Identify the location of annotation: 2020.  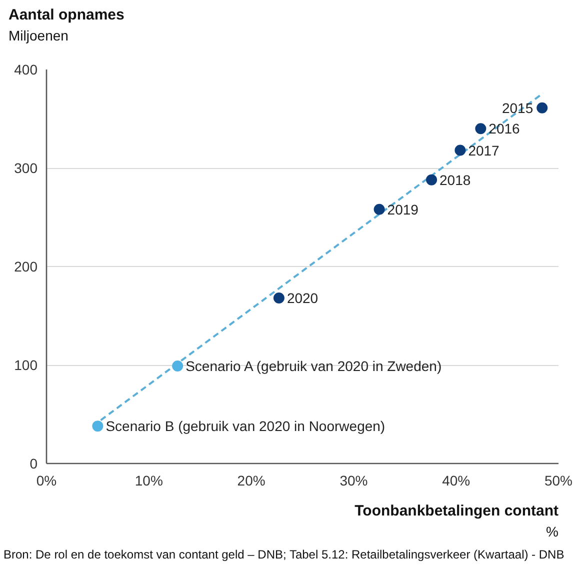
(302, 298).